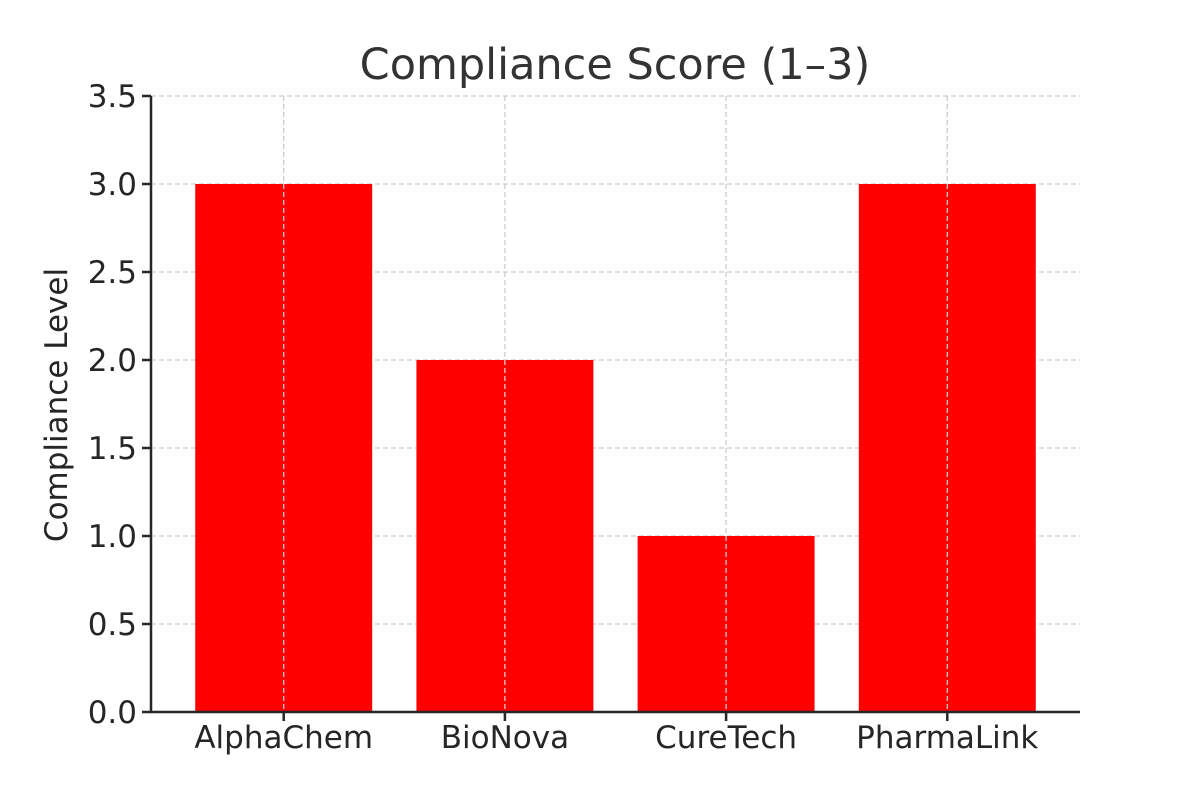 This screenshot has width=1200, height=800. What do you see at coordinates (112, 273) in the screenshot?
I see `y-tick-label: 2.5` at bounding box center [112, 273].